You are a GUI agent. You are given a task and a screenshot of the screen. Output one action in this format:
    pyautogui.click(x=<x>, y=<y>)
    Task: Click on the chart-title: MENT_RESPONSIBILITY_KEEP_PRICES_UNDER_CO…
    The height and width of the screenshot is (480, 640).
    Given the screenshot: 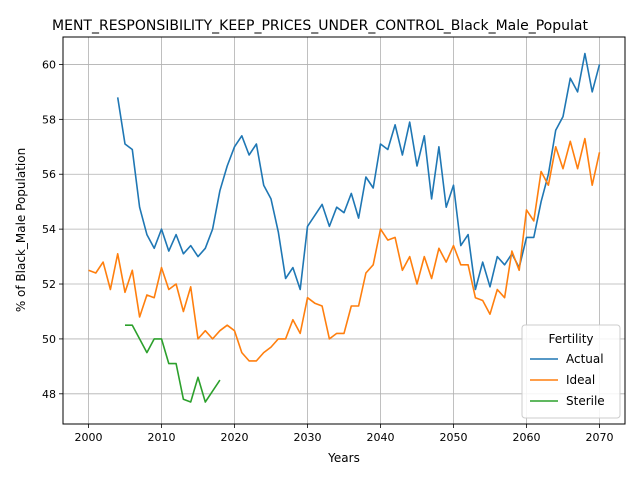 What is the action you would take?
    pyautogui.click(x=320, y=26)
    